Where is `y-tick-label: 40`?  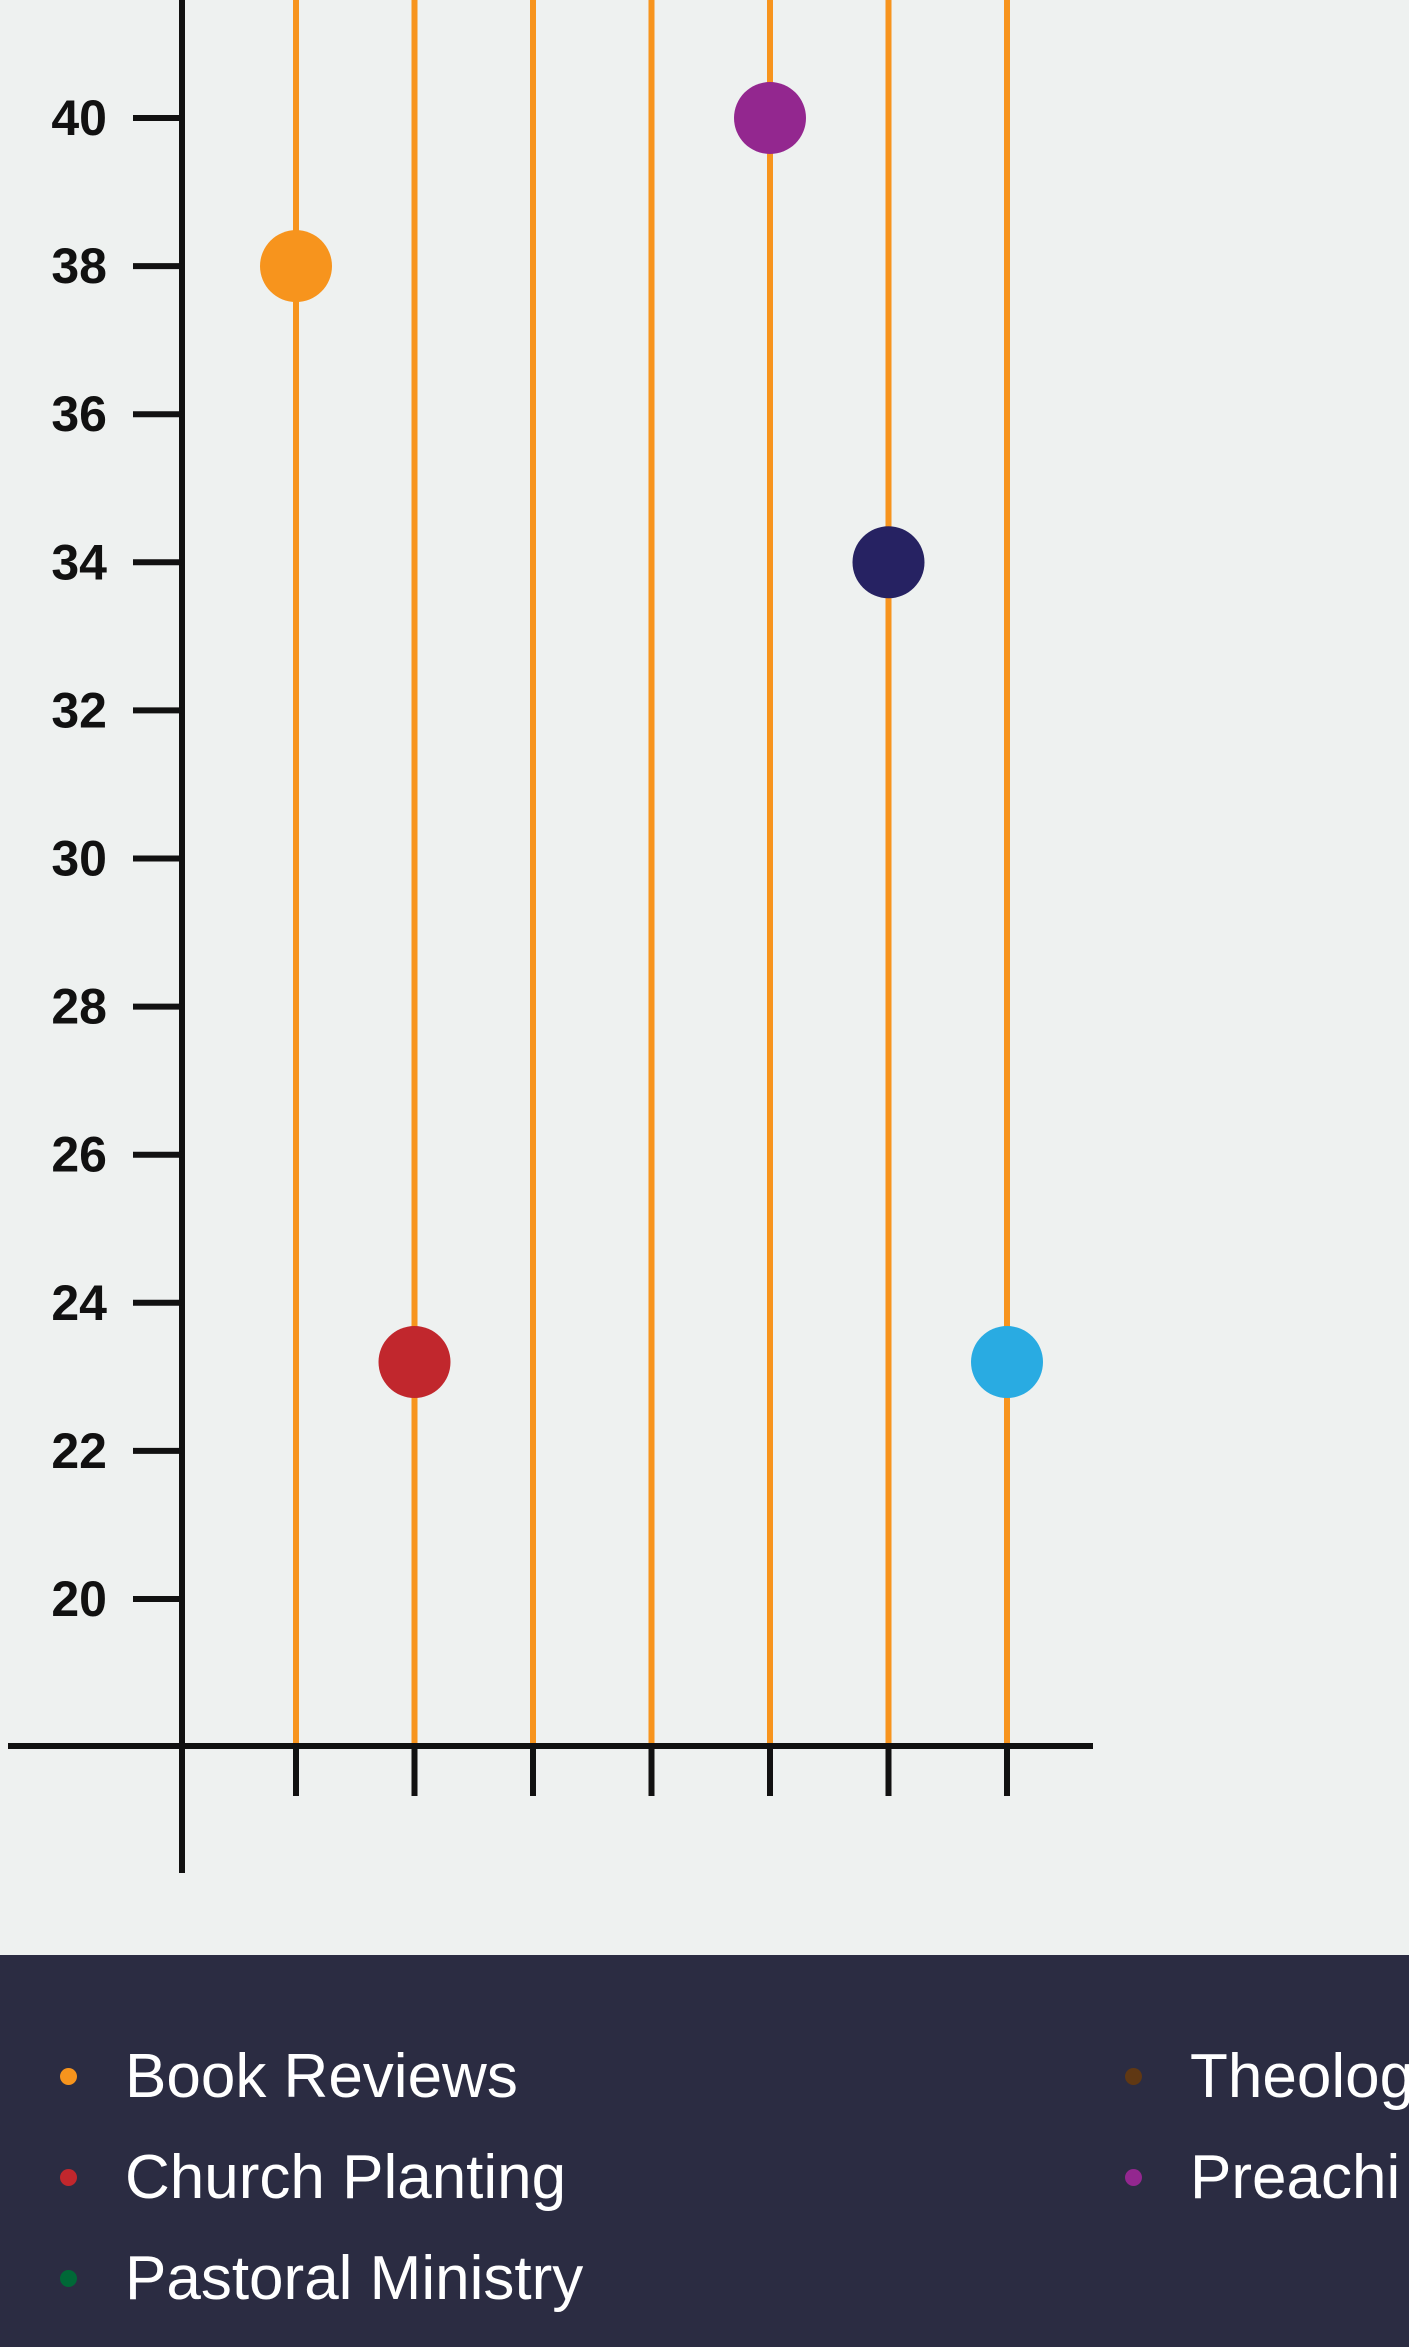
y-tick-label: 40 is located at coordinates (79, 118).